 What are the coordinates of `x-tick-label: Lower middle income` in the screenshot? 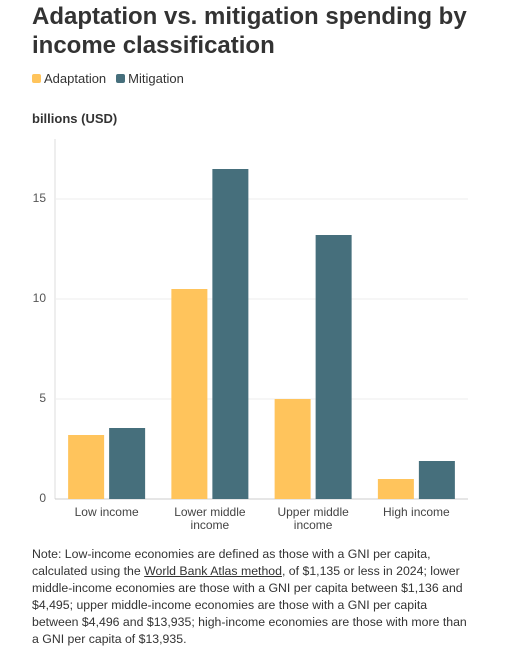 It's located at (210, 518).